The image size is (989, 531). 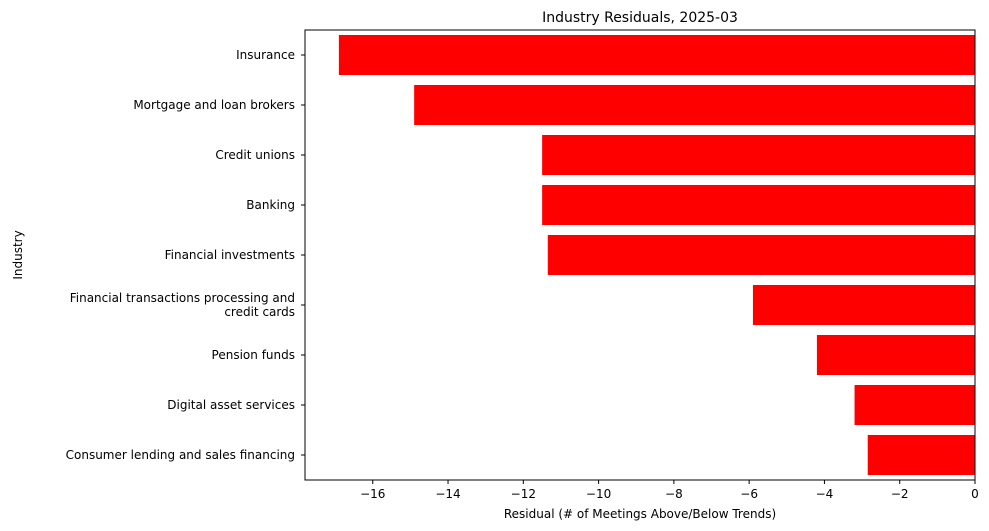 I want to click on x-tick-label: −2, so click(x=900, y=494).